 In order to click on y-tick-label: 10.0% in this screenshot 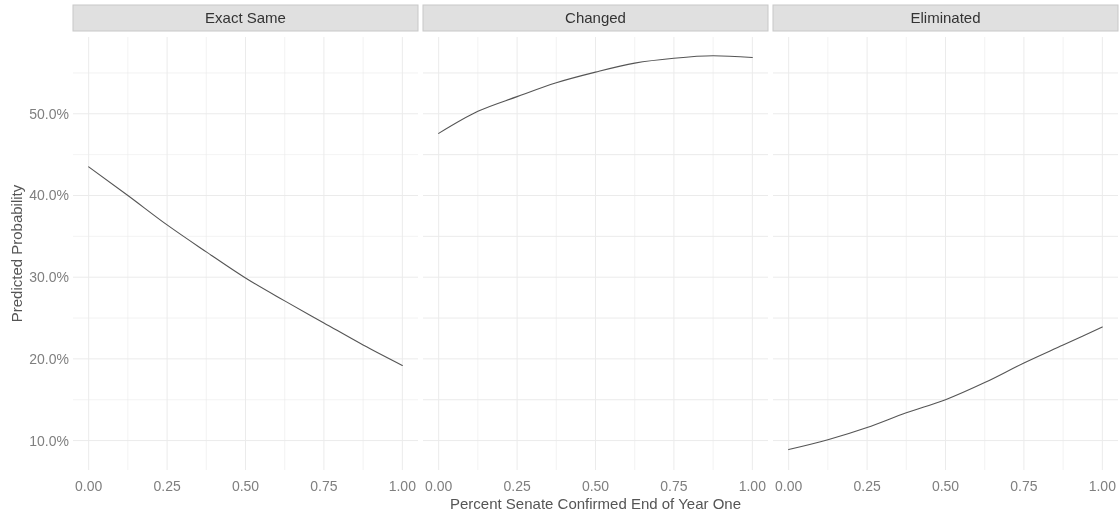, I will do `click(49, 440)`.